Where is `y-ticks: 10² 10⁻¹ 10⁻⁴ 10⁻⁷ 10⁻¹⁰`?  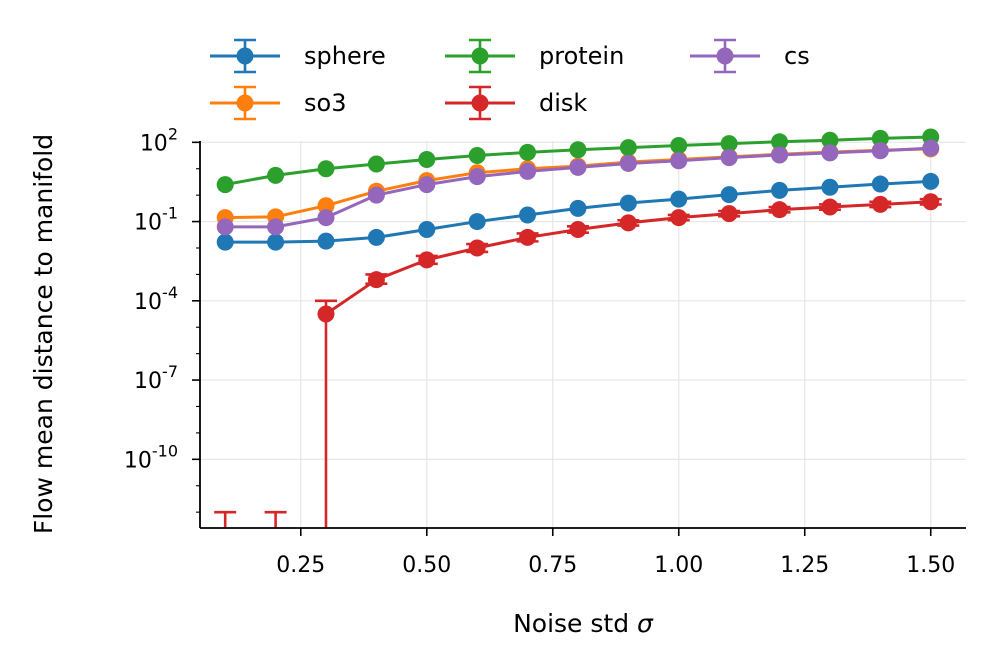 y-ticks: 10² 10⁻¹ 10⁻⁴ 10⁻⁷ 10⁻¹⁰ is located at coordinates (162, 318).